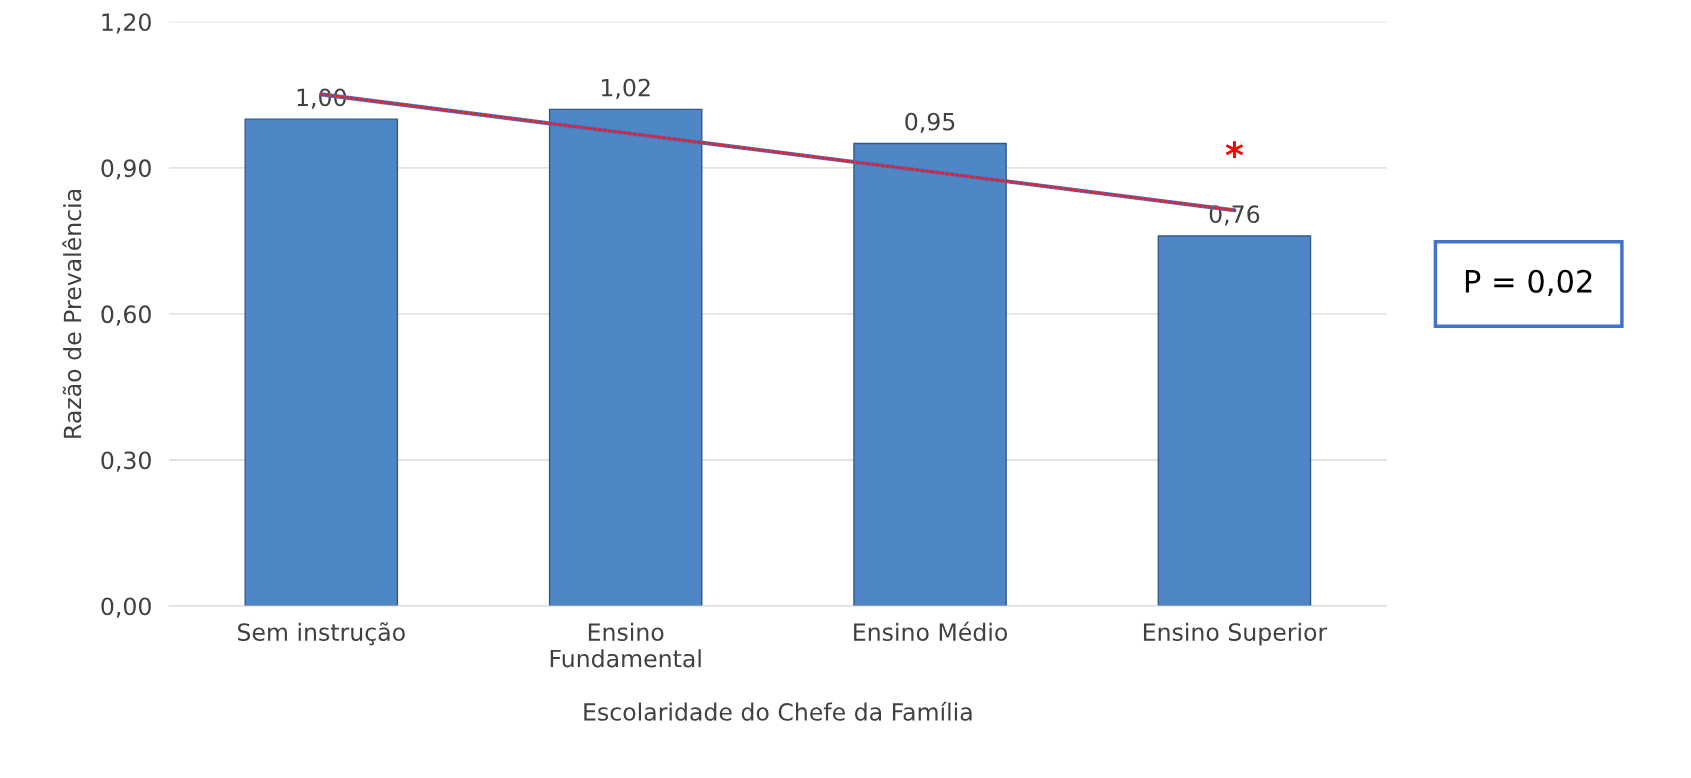 The height and width of the screenshot is (778, 1691). Describe the element at coordinates (930, 123) in the screenshot. I see `data-label: 0,95` at that location.